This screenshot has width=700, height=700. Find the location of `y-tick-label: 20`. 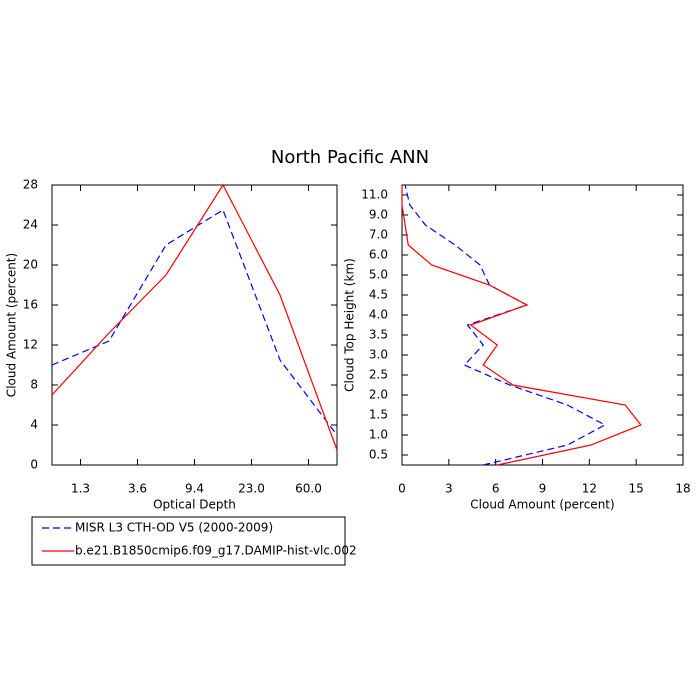

y-tick-label: 20 is located at coordinates (30, 265).